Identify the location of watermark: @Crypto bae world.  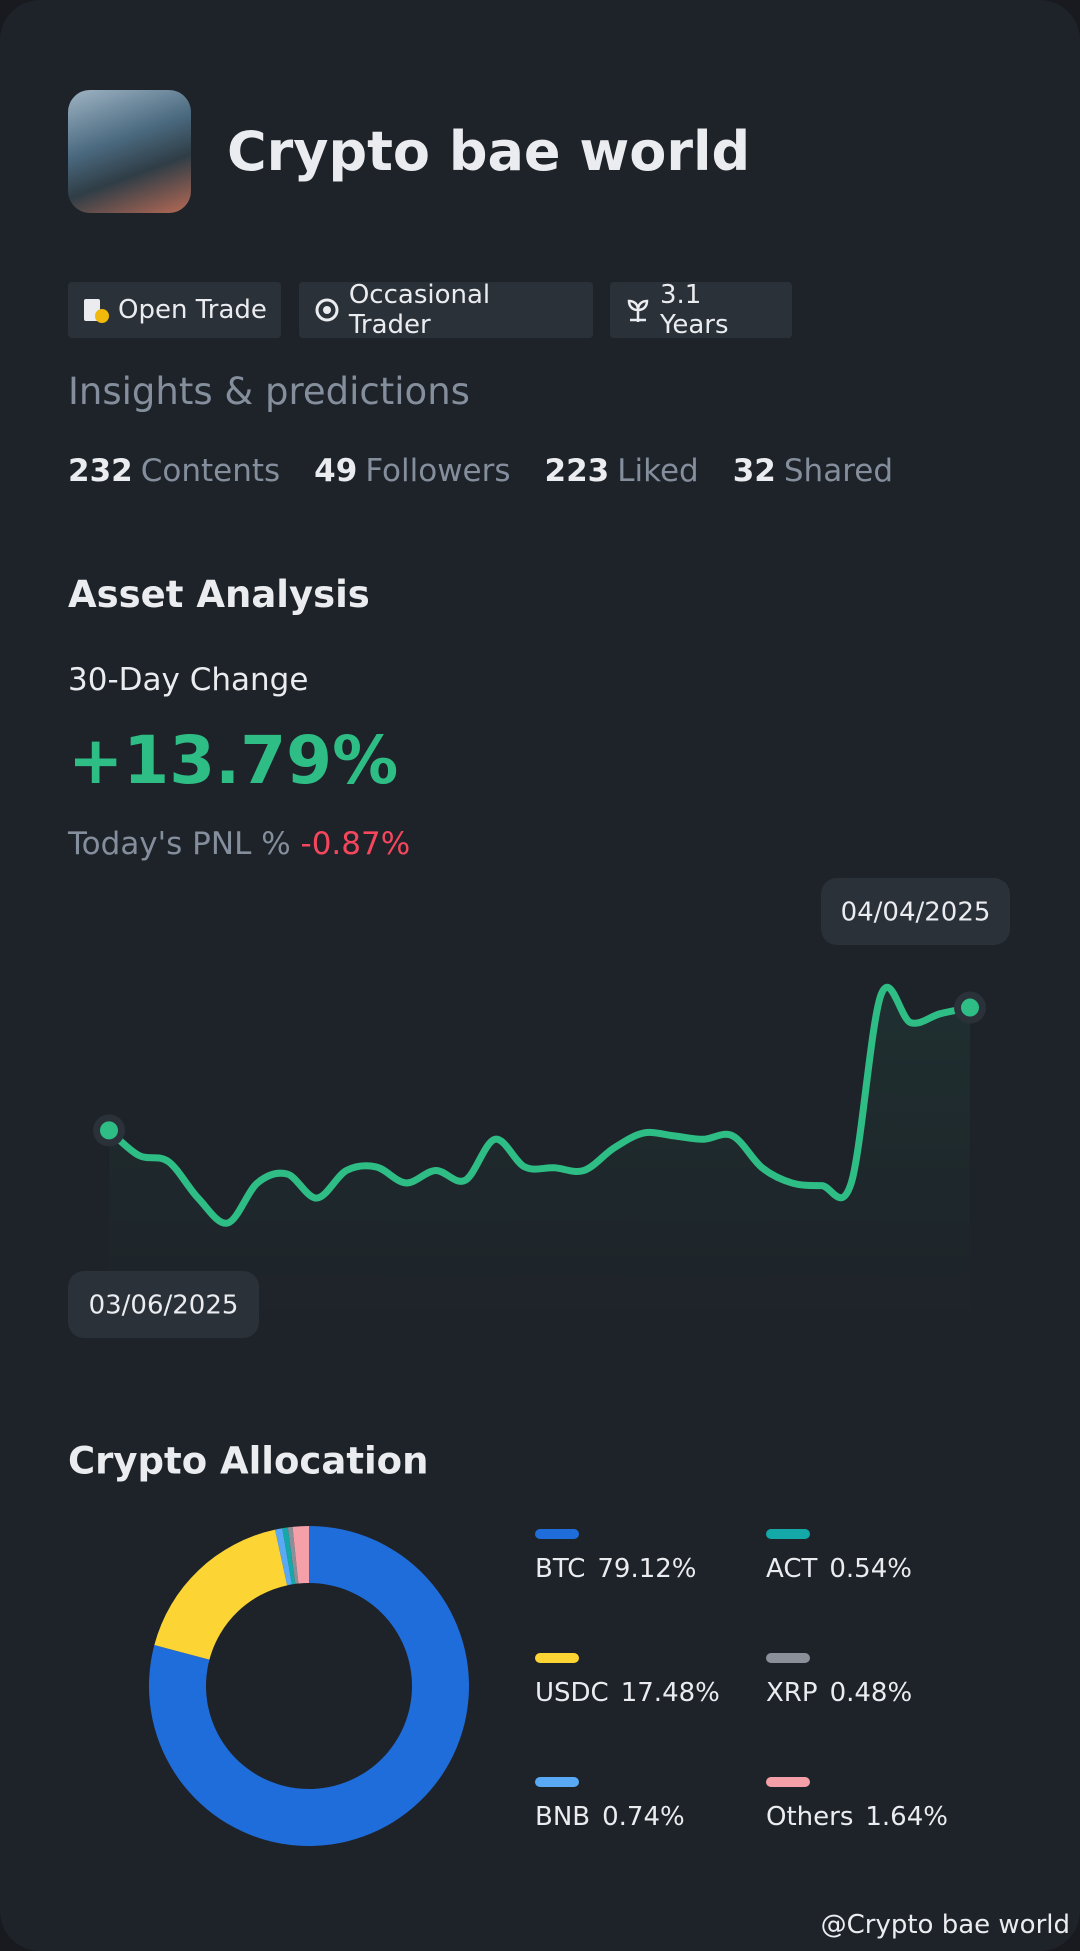
(945, 1925).